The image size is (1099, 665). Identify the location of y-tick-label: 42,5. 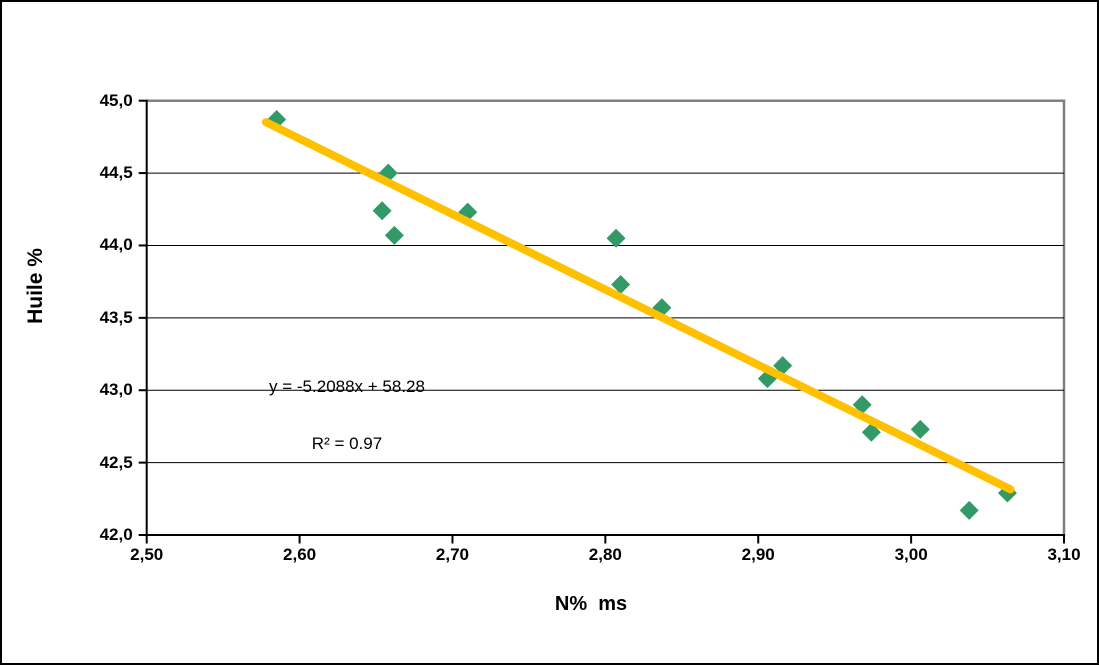
(116, 462).